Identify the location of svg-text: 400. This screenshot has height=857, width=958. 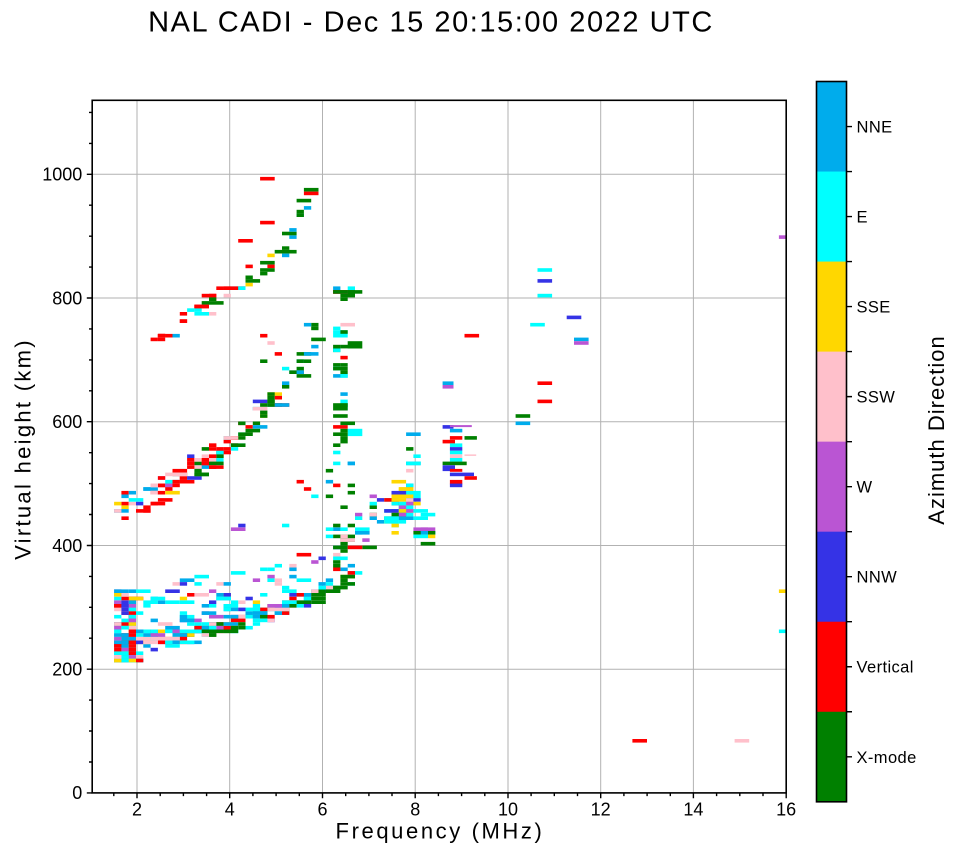
(67, 546).